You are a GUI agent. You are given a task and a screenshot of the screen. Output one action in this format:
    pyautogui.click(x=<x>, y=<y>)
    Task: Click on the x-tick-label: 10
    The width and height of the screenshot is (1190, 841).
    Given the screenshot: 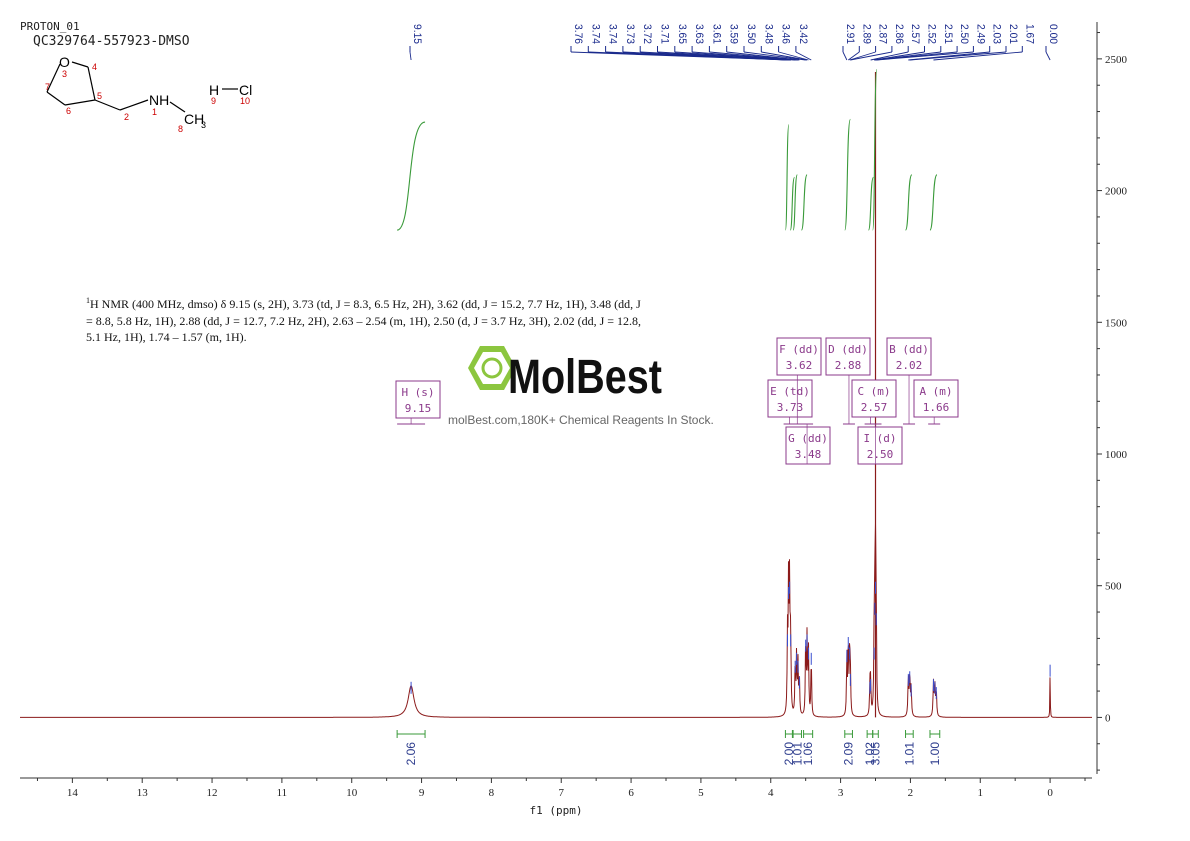 What is the action you would take?
    pyautogui.click(x=352, y=793)
    